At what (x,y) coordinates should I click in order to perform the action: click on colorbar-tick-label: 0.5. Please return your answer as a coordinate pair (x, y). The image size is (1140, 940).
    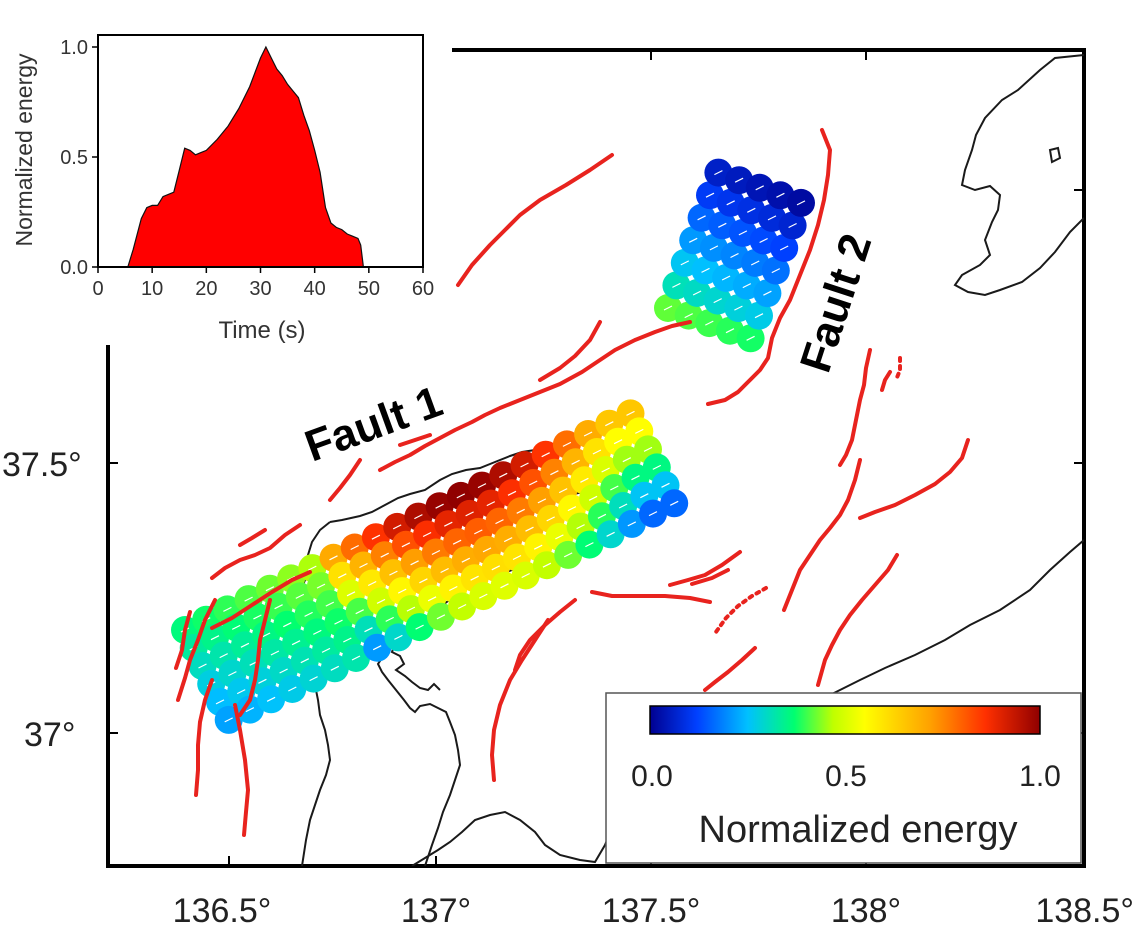
    Looking at the image, I should click on (846, 776).